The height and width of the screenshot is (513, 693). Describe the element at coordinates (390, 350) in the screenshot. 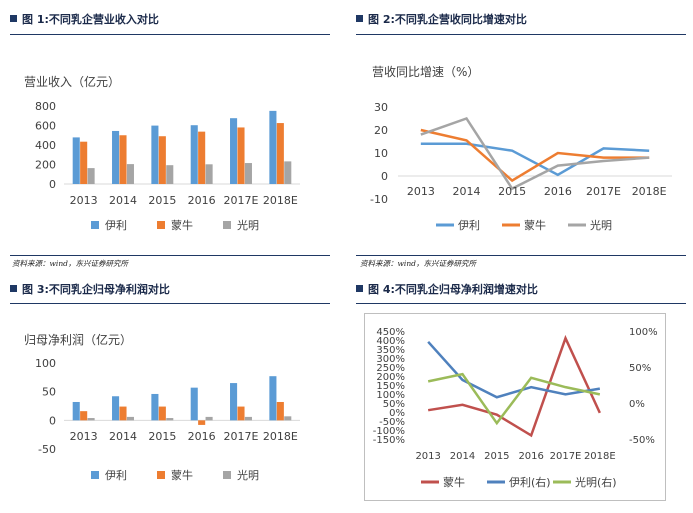

I see `y-tick-label: 350%` at that location.